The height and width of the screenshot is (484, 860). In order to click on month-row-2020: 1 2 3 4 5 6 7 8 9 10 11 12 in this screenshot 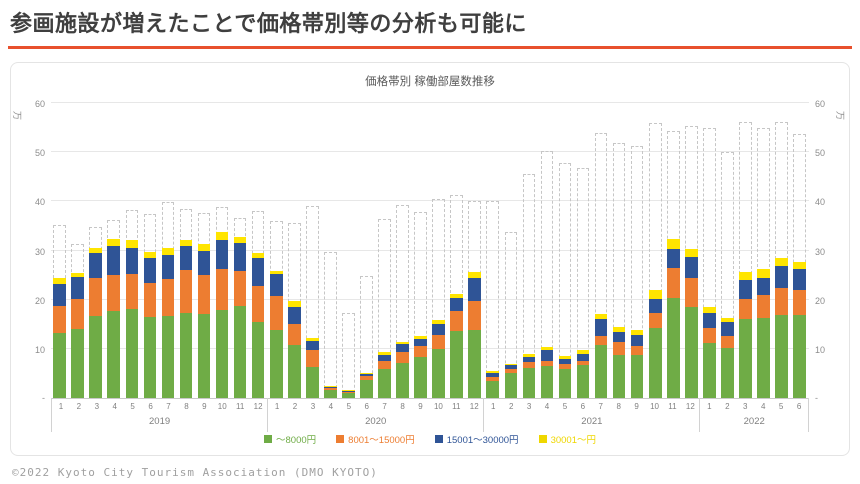, I will do `click(375, 406)`.